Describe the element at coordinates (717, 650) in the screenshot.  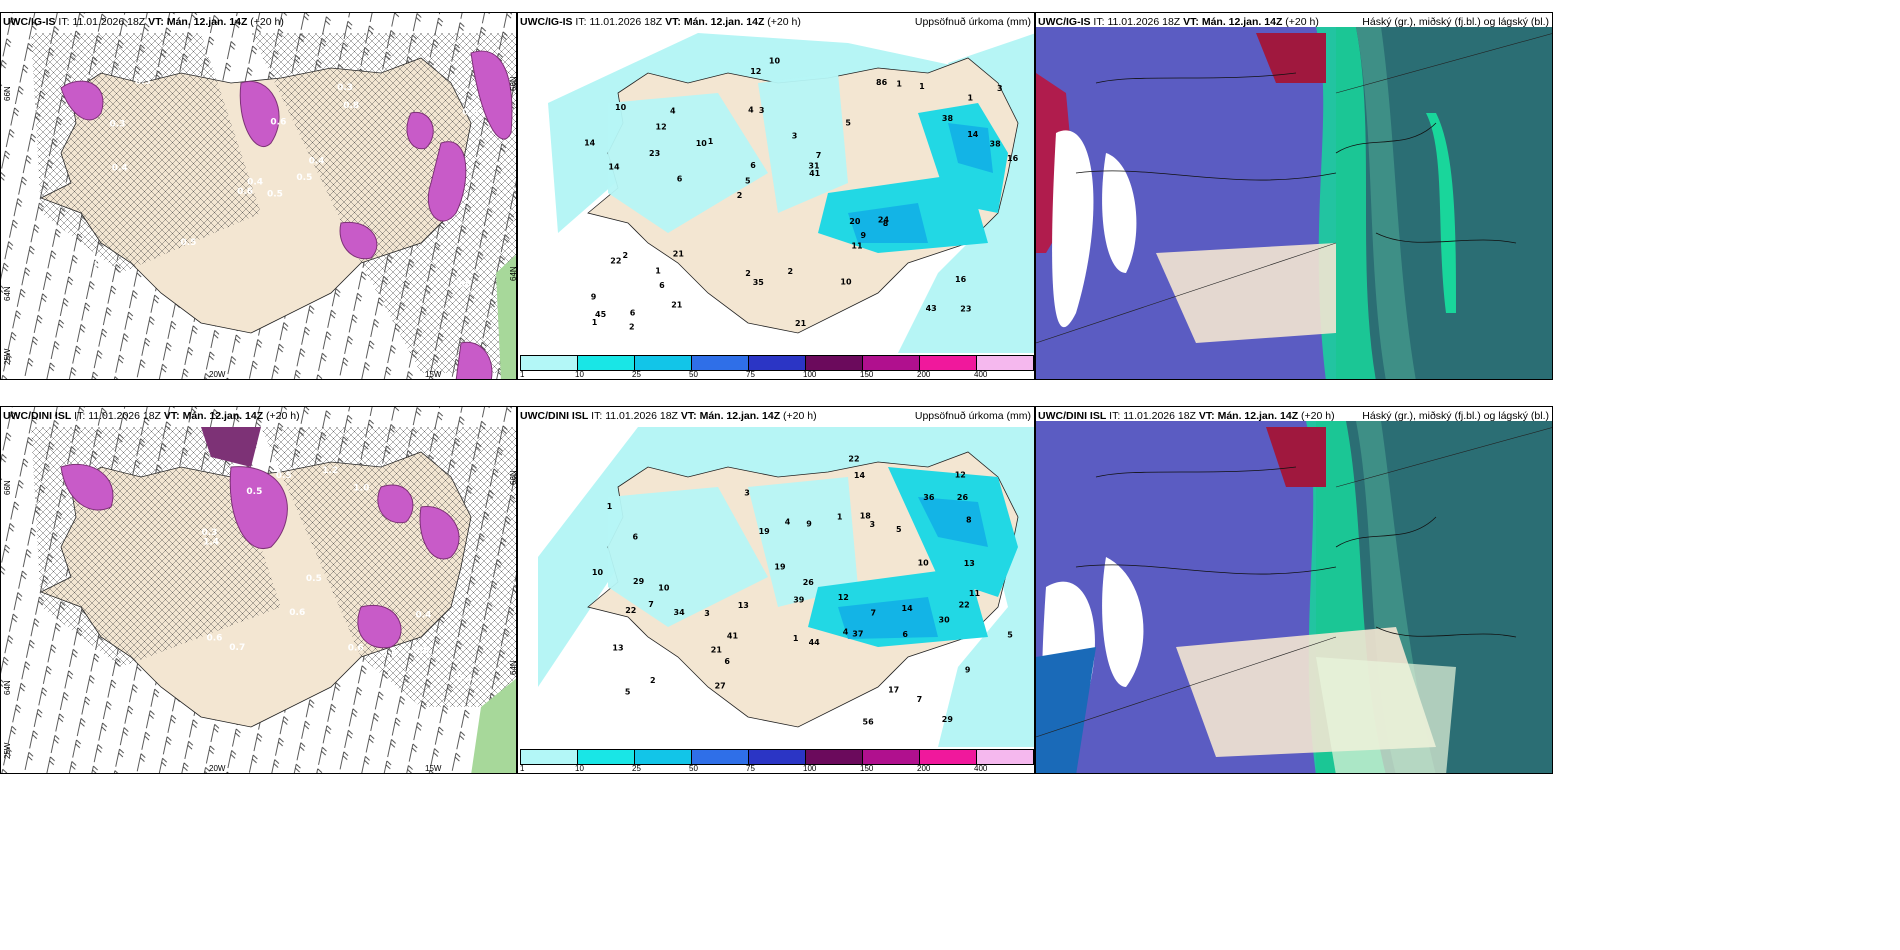
I see `precip-value-label: 21` at that location.